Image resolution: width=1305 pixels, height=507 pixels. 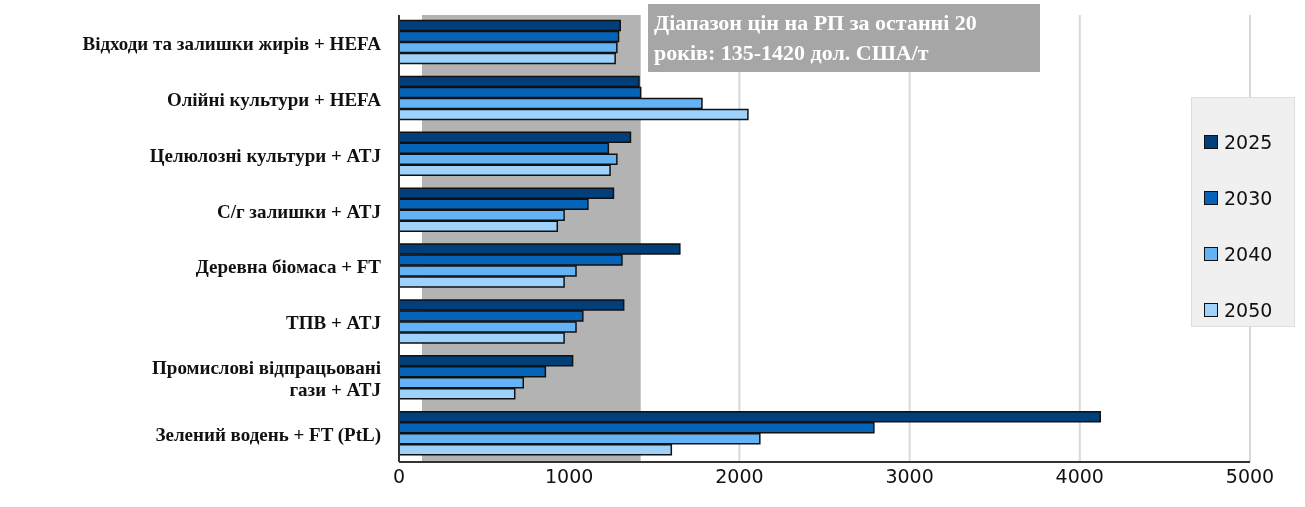 What do you see at coordinates (266, 378) in the screenshot?
I see `y-tick-label: Промислові відпрацьовані гази + ATJ` at bounding box center [266, 378].